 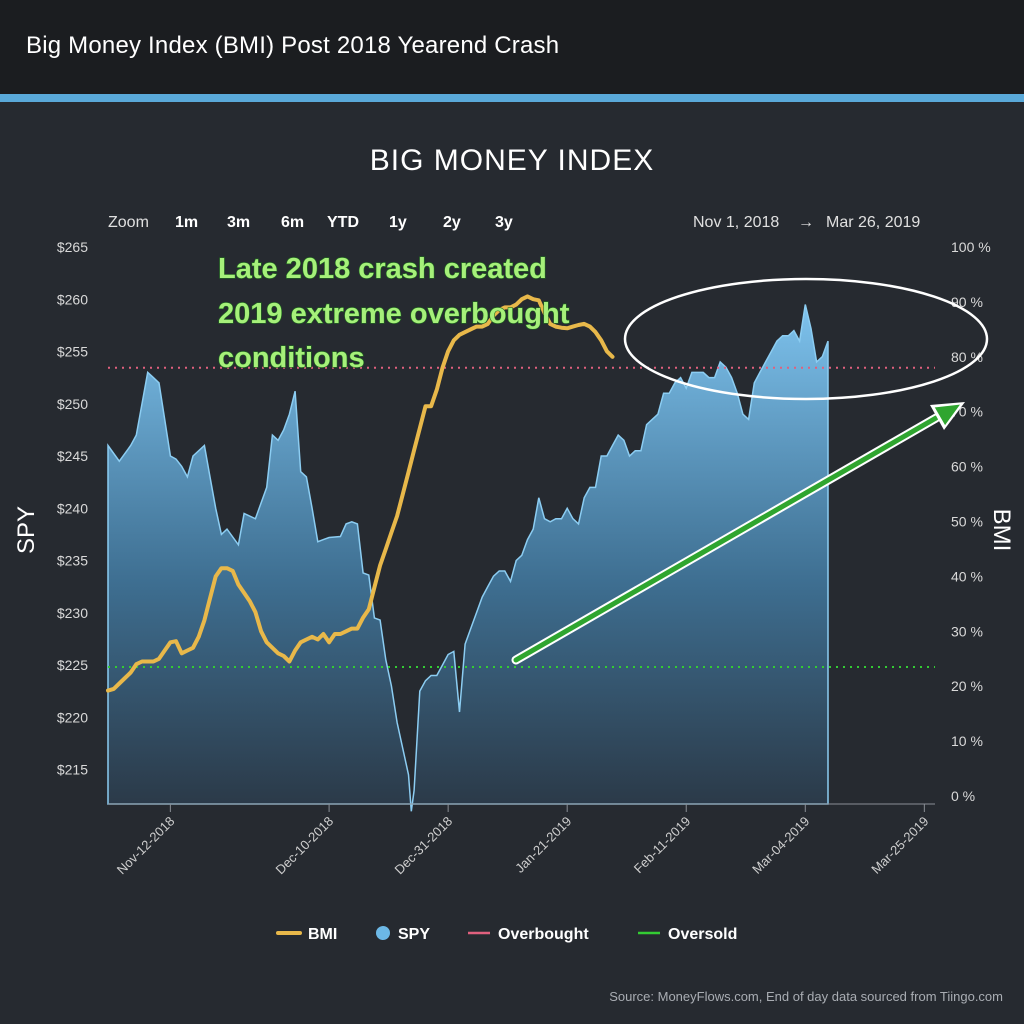 What do you see at coordinates (543, 934) in the screenshot?
I see `legend-overbought-label: Overbought` at bounding box center [543, 934].